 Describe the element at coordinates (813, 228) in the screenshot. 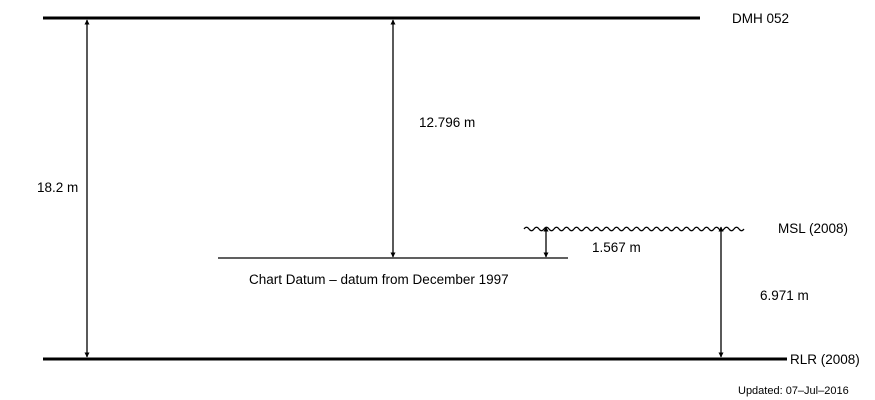

I see `msl-label: MSL (2008)` at that location.